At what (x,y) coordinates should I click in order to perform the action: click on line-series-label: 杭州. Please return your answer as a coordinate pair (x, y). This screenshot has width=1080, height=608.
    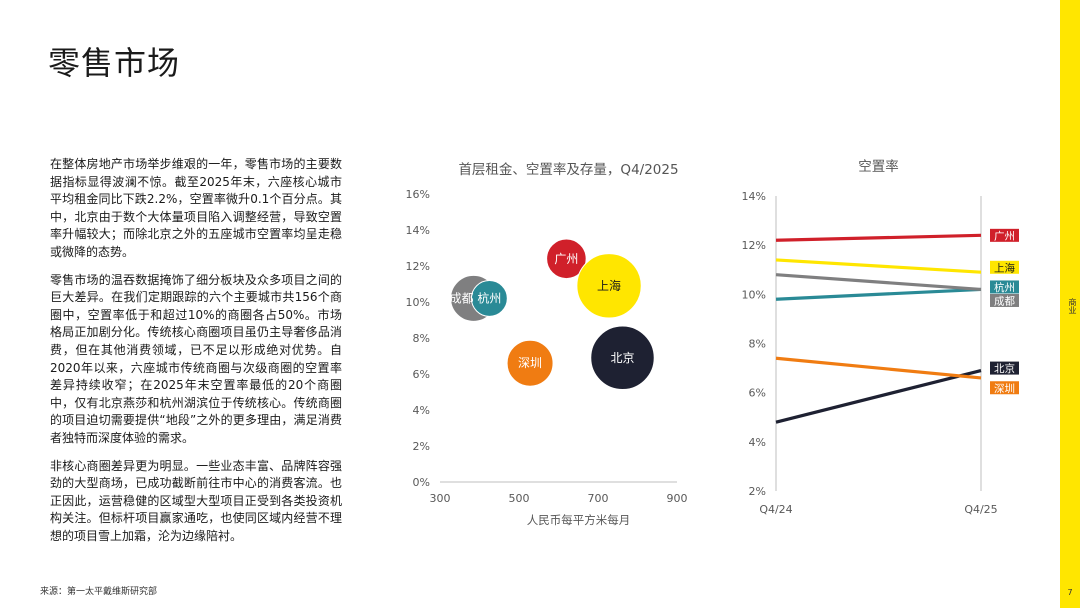
    Looking at the image, I should click on (1004, 287).